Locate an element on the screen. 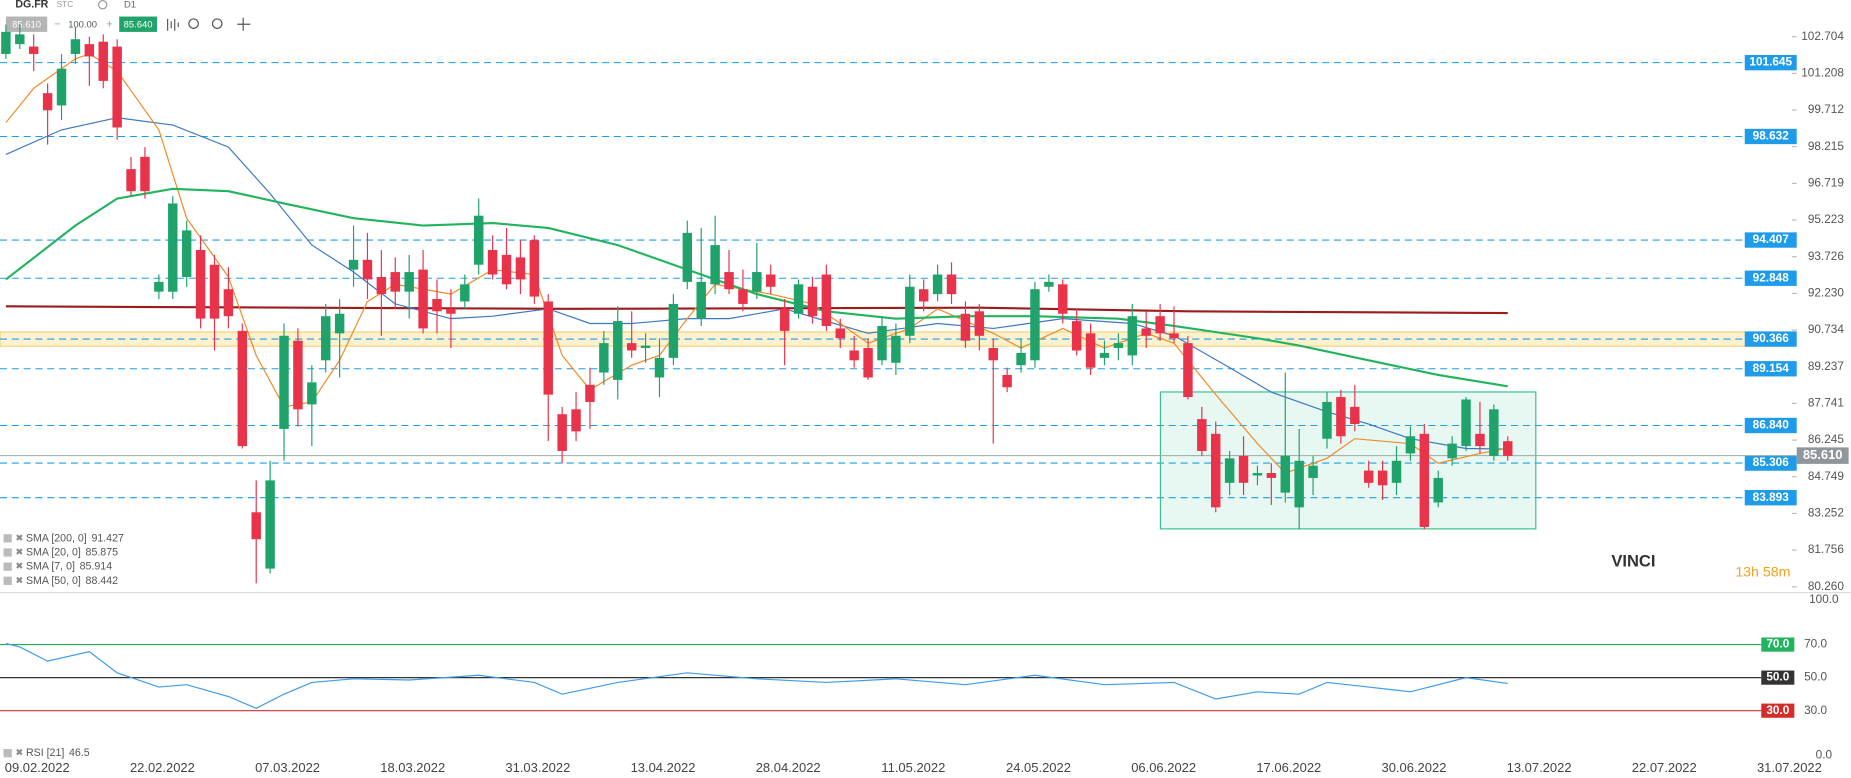 Image resolution: width=1851 pixels, height=778 pixels. sell-price: 85.610 is located at coordinates (26, 24).